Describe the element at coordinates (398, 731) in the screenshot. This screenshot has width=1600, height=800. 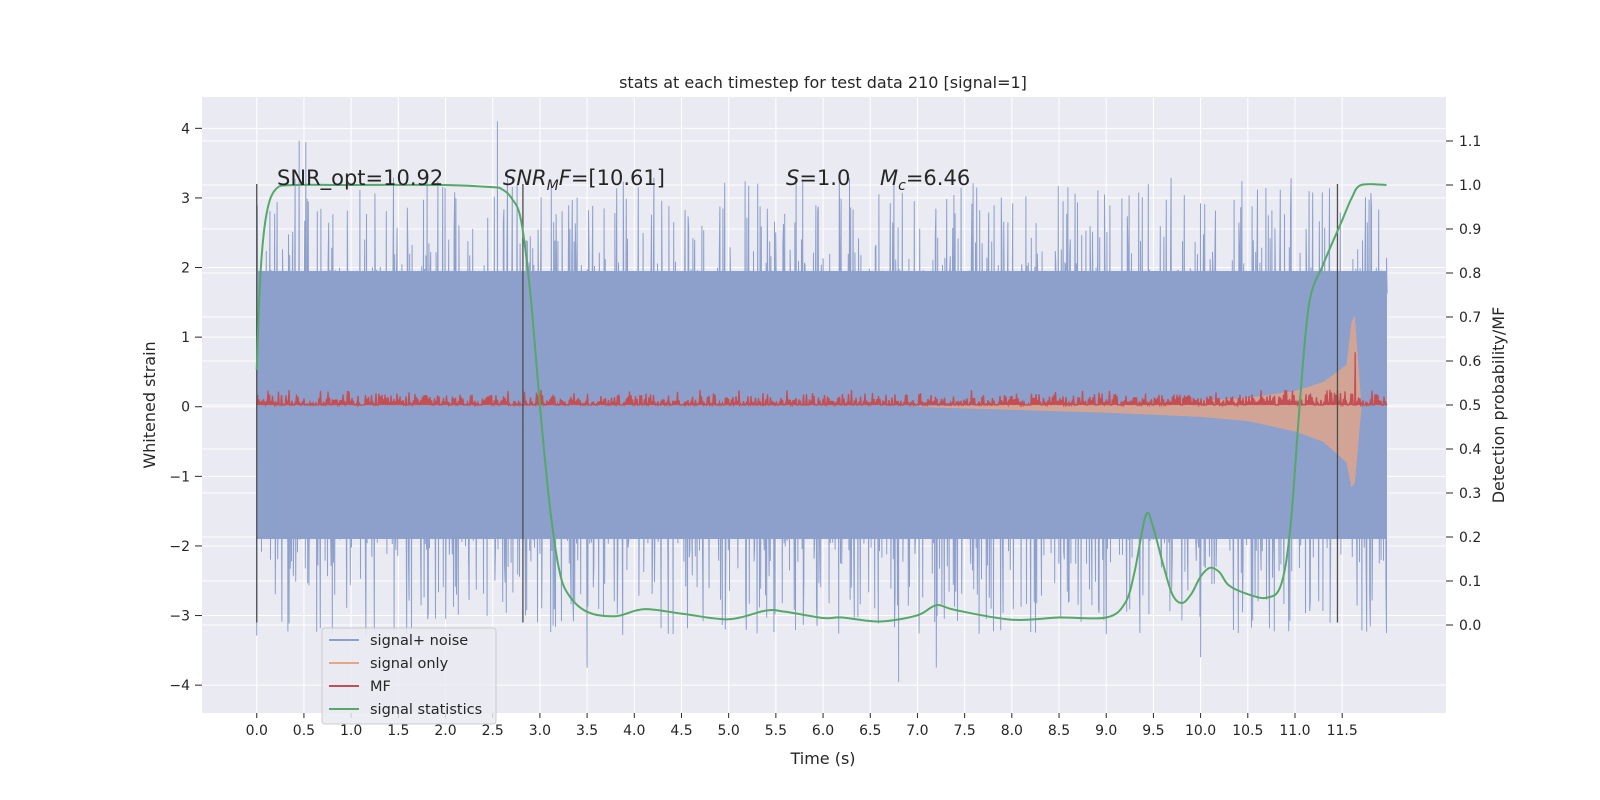
I see `x-tick-label: 1.5` at that location.